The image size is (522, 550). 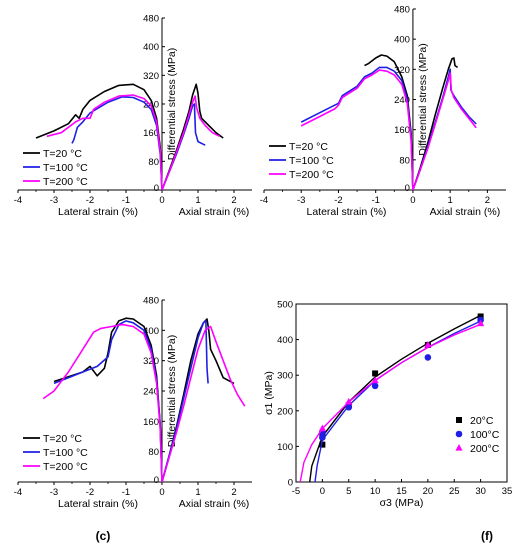 I want to click on y-tick-label: 100, so click(x=285, y=447).